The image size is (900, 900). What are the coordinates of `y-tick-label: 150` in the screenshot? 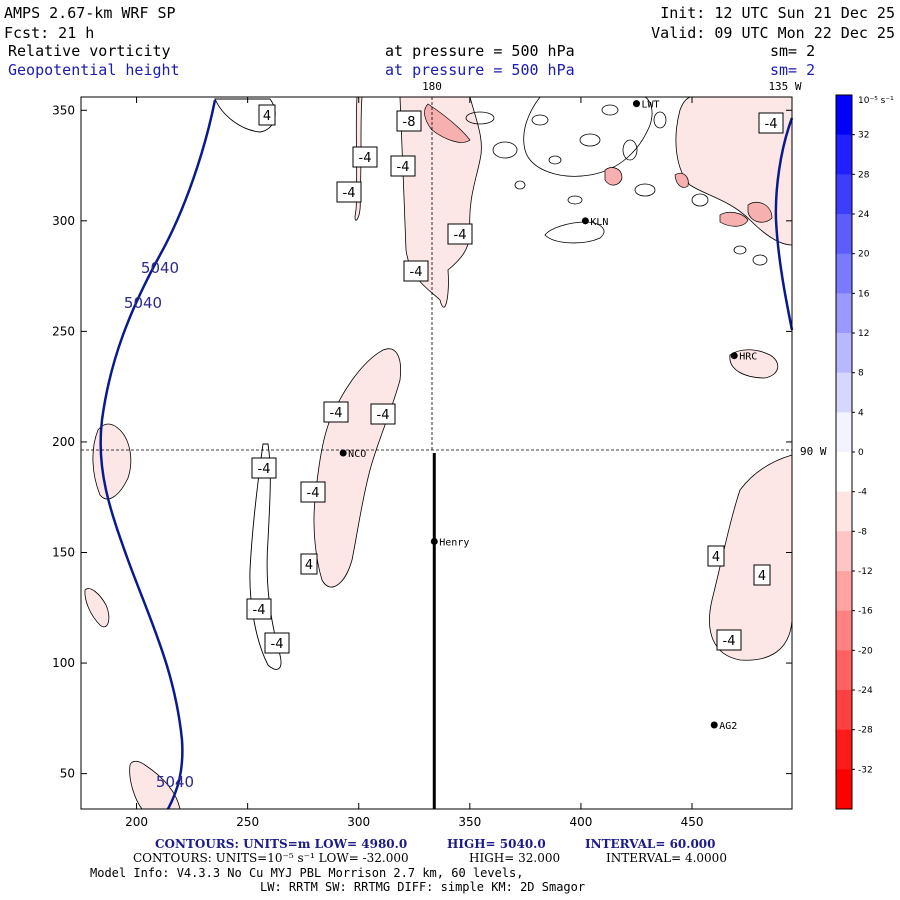 It's located at (63, 553).